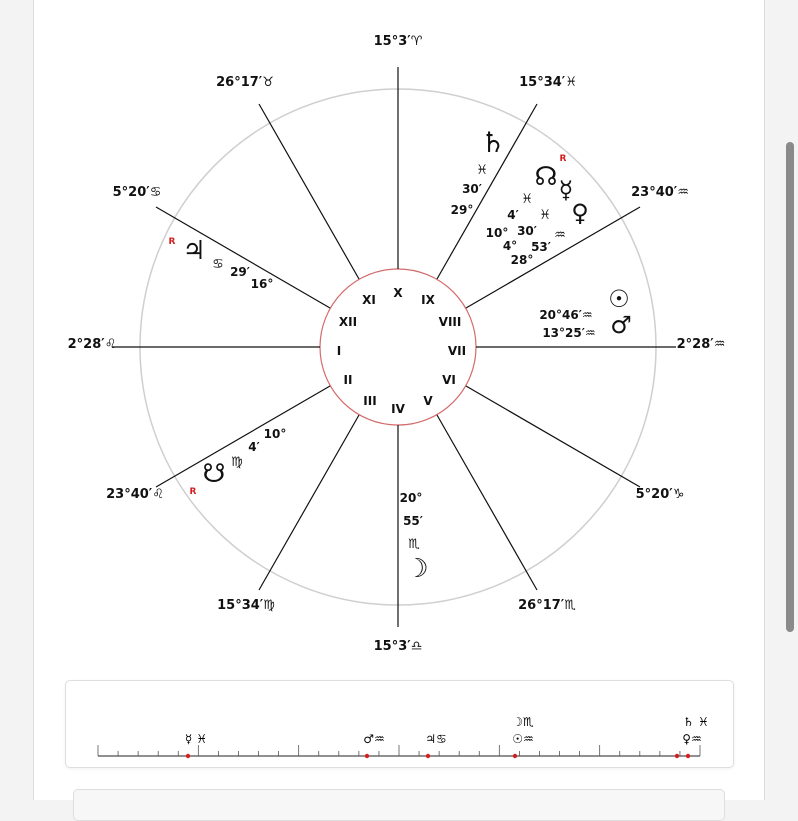 The image size is (798, 821). I want to click on cusp-label: 23°40′♌, so click(135, 494).